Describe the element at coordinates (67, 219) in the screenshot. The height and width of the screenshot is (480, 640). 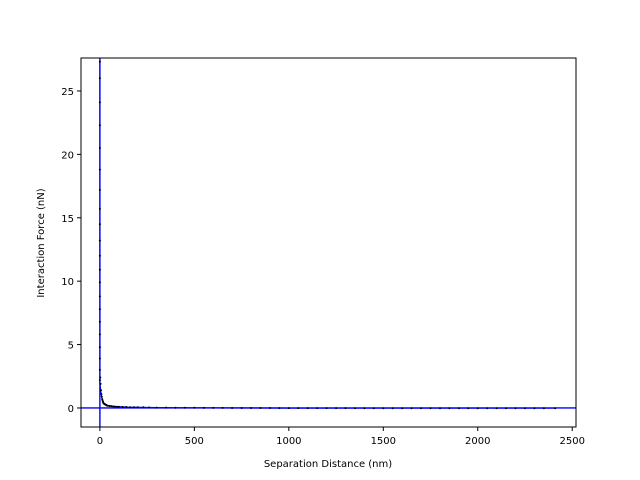
I see `y-tick-label: 15` at that location.